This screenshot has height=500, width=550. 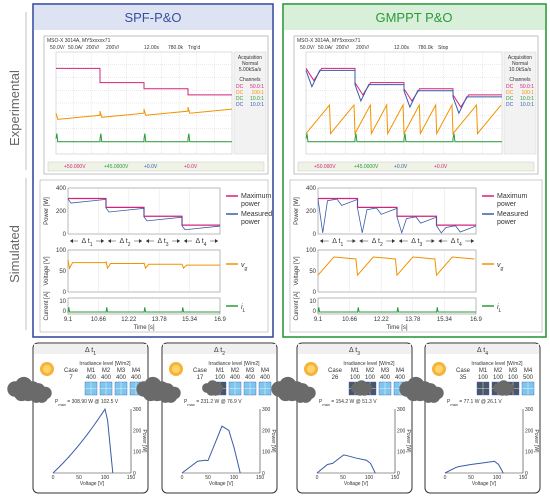 What do you see at coordinates (219, 349) in the screenshot?
I see `case-card-title-bar` at bounding box center [219, 349].